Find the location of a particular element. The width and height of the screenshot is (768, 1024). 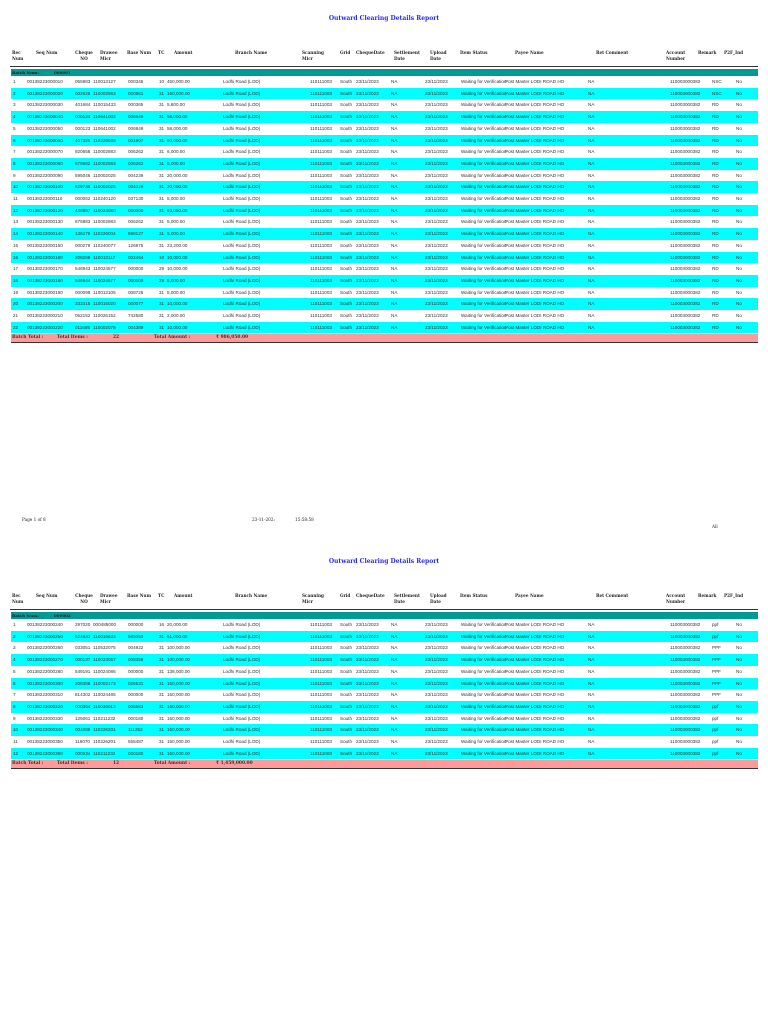

cheque-no-cell: 004089 is located at coordinates (83, 730).